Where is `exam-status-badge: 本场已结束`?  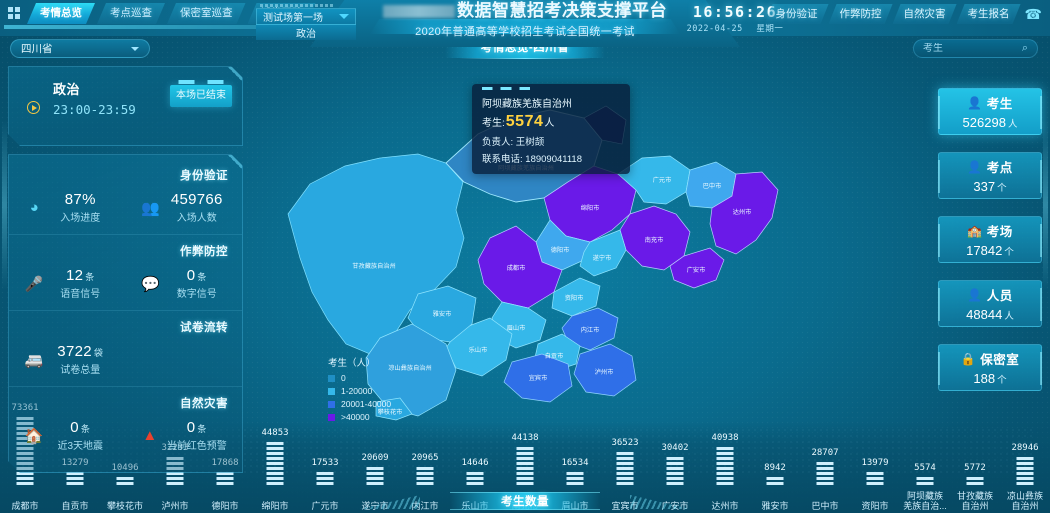
exam-status-badge: 本场已结束 is located at coordinates (201, 96).